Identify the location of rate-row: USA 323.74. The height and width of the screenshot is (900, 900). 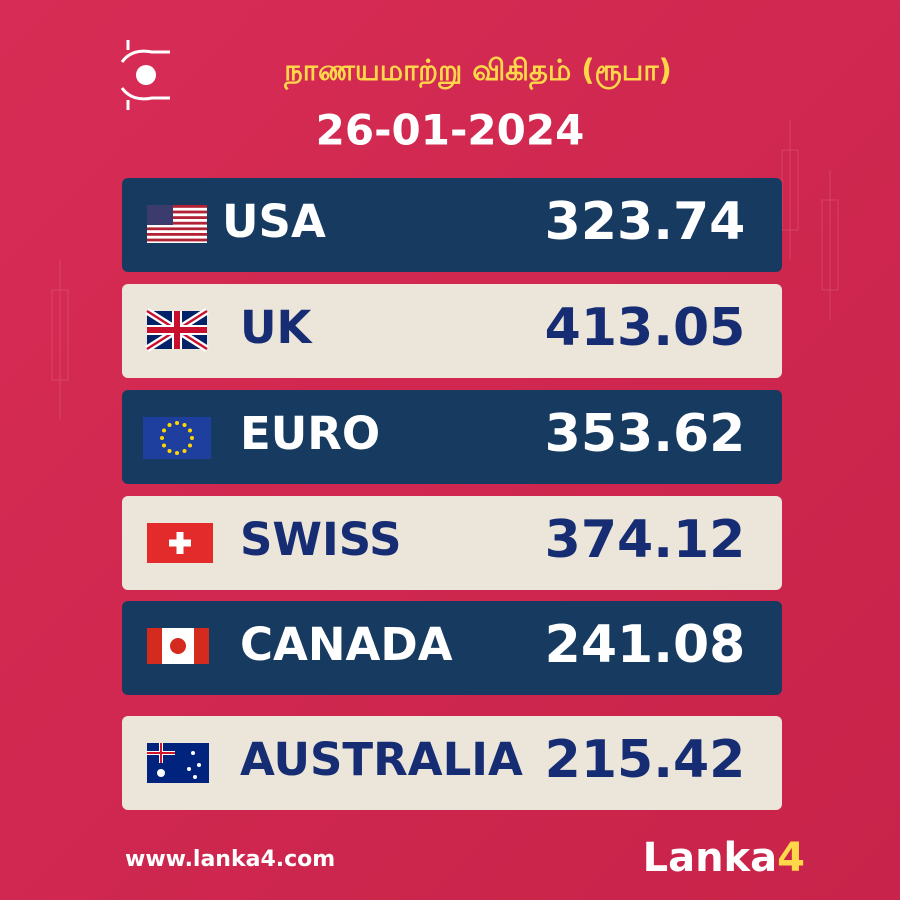
(452, 225).